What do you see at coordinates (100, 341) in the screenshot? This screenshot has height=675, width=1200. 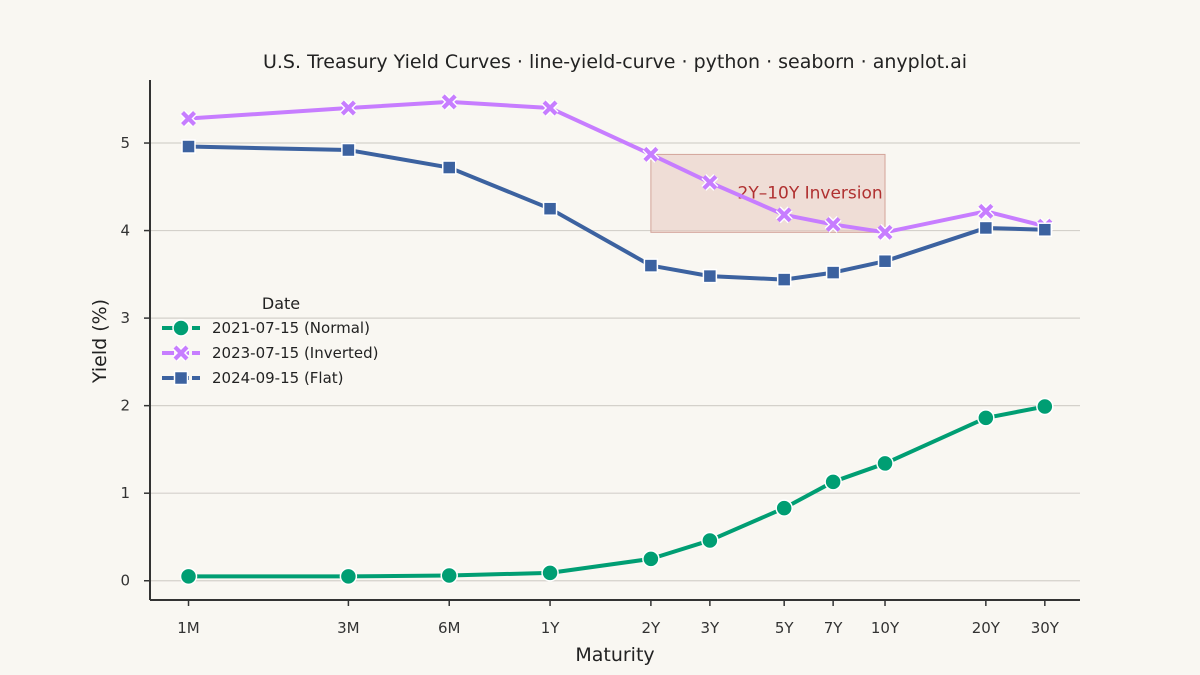 I see `y-axis-label: Yield (%)` at bounding box center [100, 341].